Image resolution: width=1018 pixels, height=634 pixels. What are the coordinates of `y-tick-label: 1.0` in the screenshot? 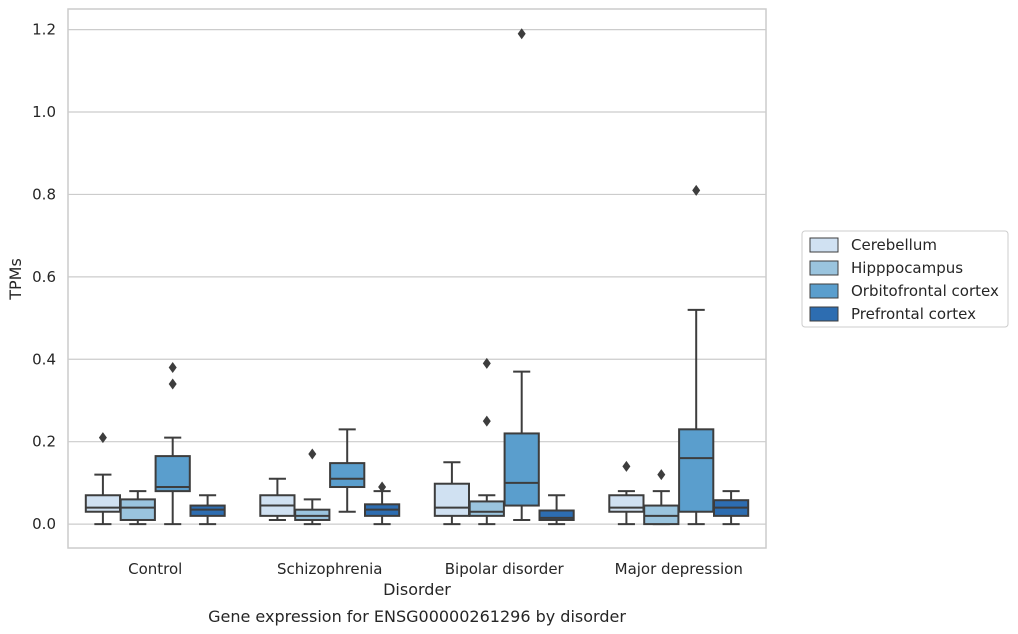 It's located at (44, 112).